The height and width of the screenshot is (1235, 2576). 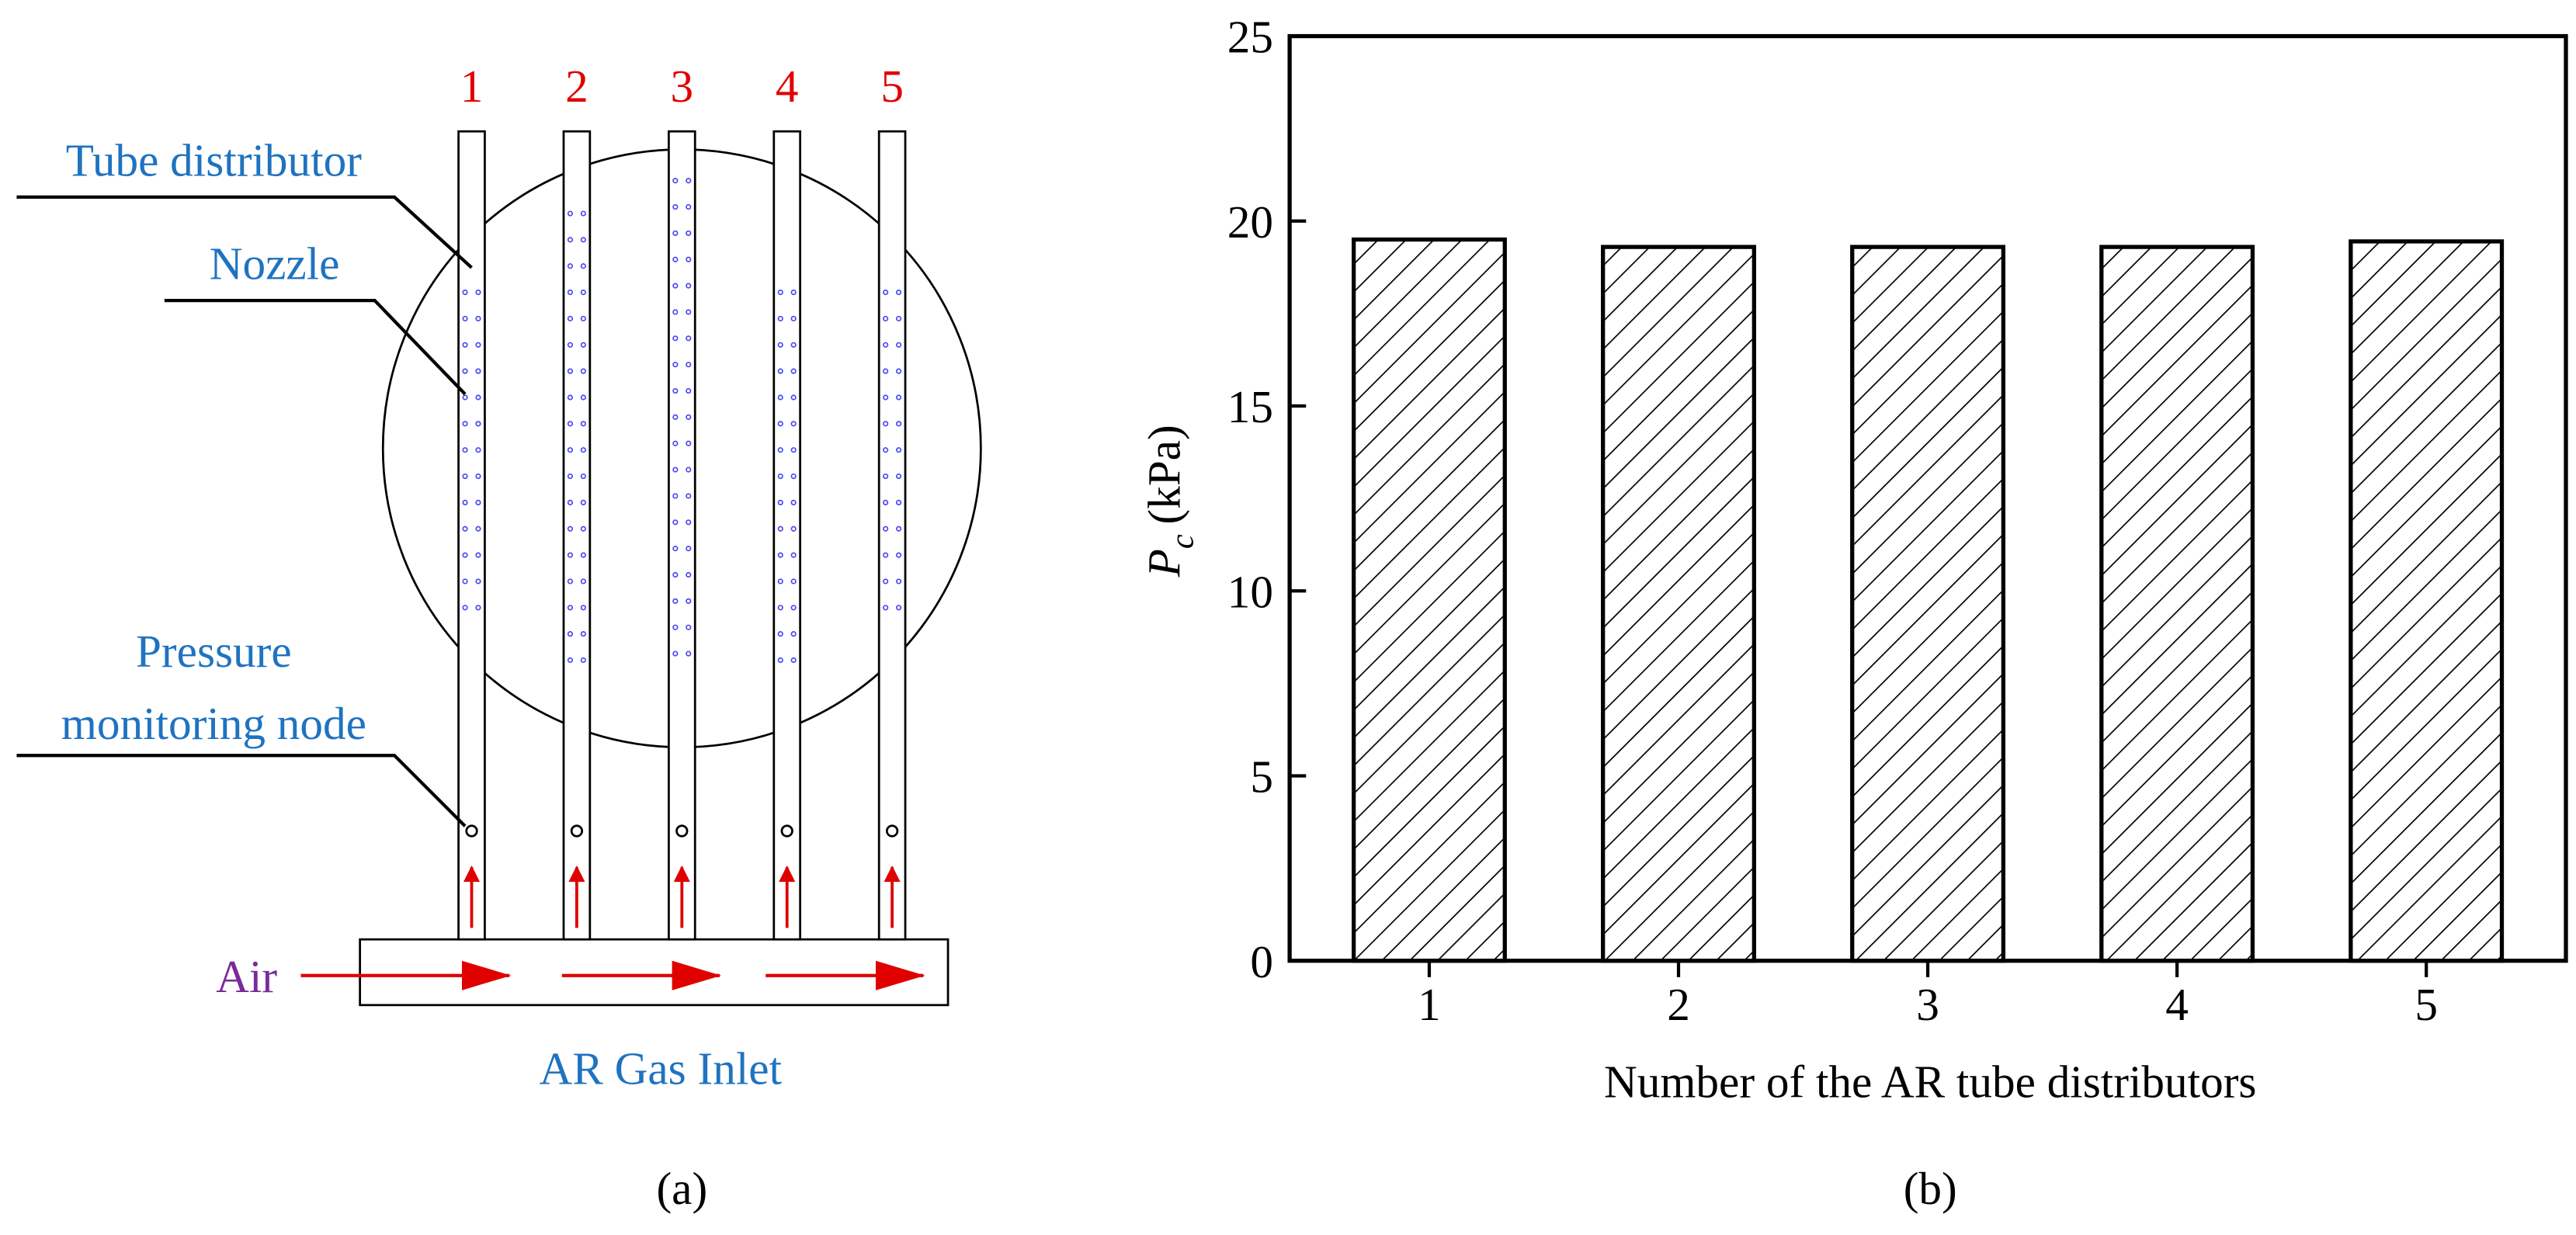 What do you see at coordinates (472, 86) in the screenshot?
I see `tube-number: 1` at bounding box center [472, 86].